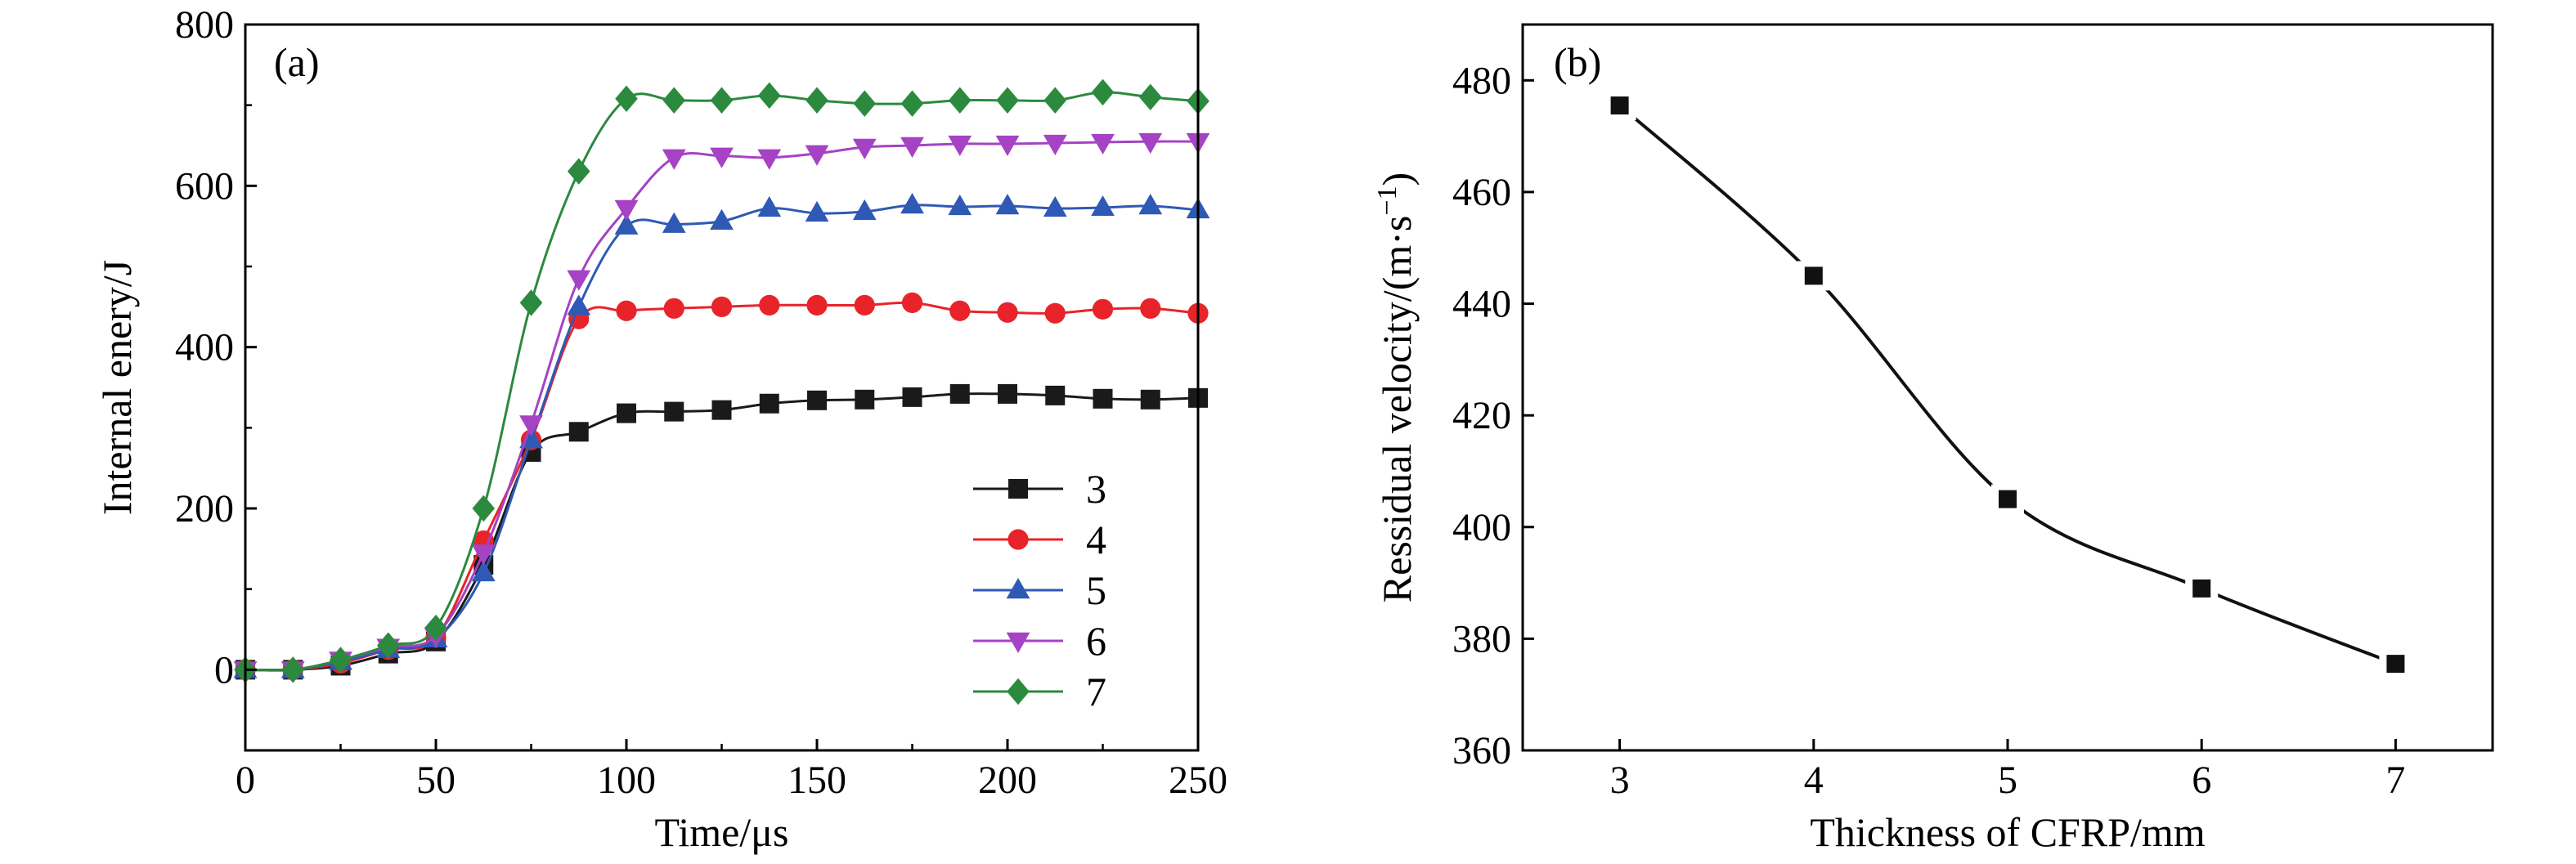 The width and height of the screenshot is (2576, 864). Describe the element at coordinates (1096, 539) in the screenshot. I see `panel-a-legend-label: 4` at that location.